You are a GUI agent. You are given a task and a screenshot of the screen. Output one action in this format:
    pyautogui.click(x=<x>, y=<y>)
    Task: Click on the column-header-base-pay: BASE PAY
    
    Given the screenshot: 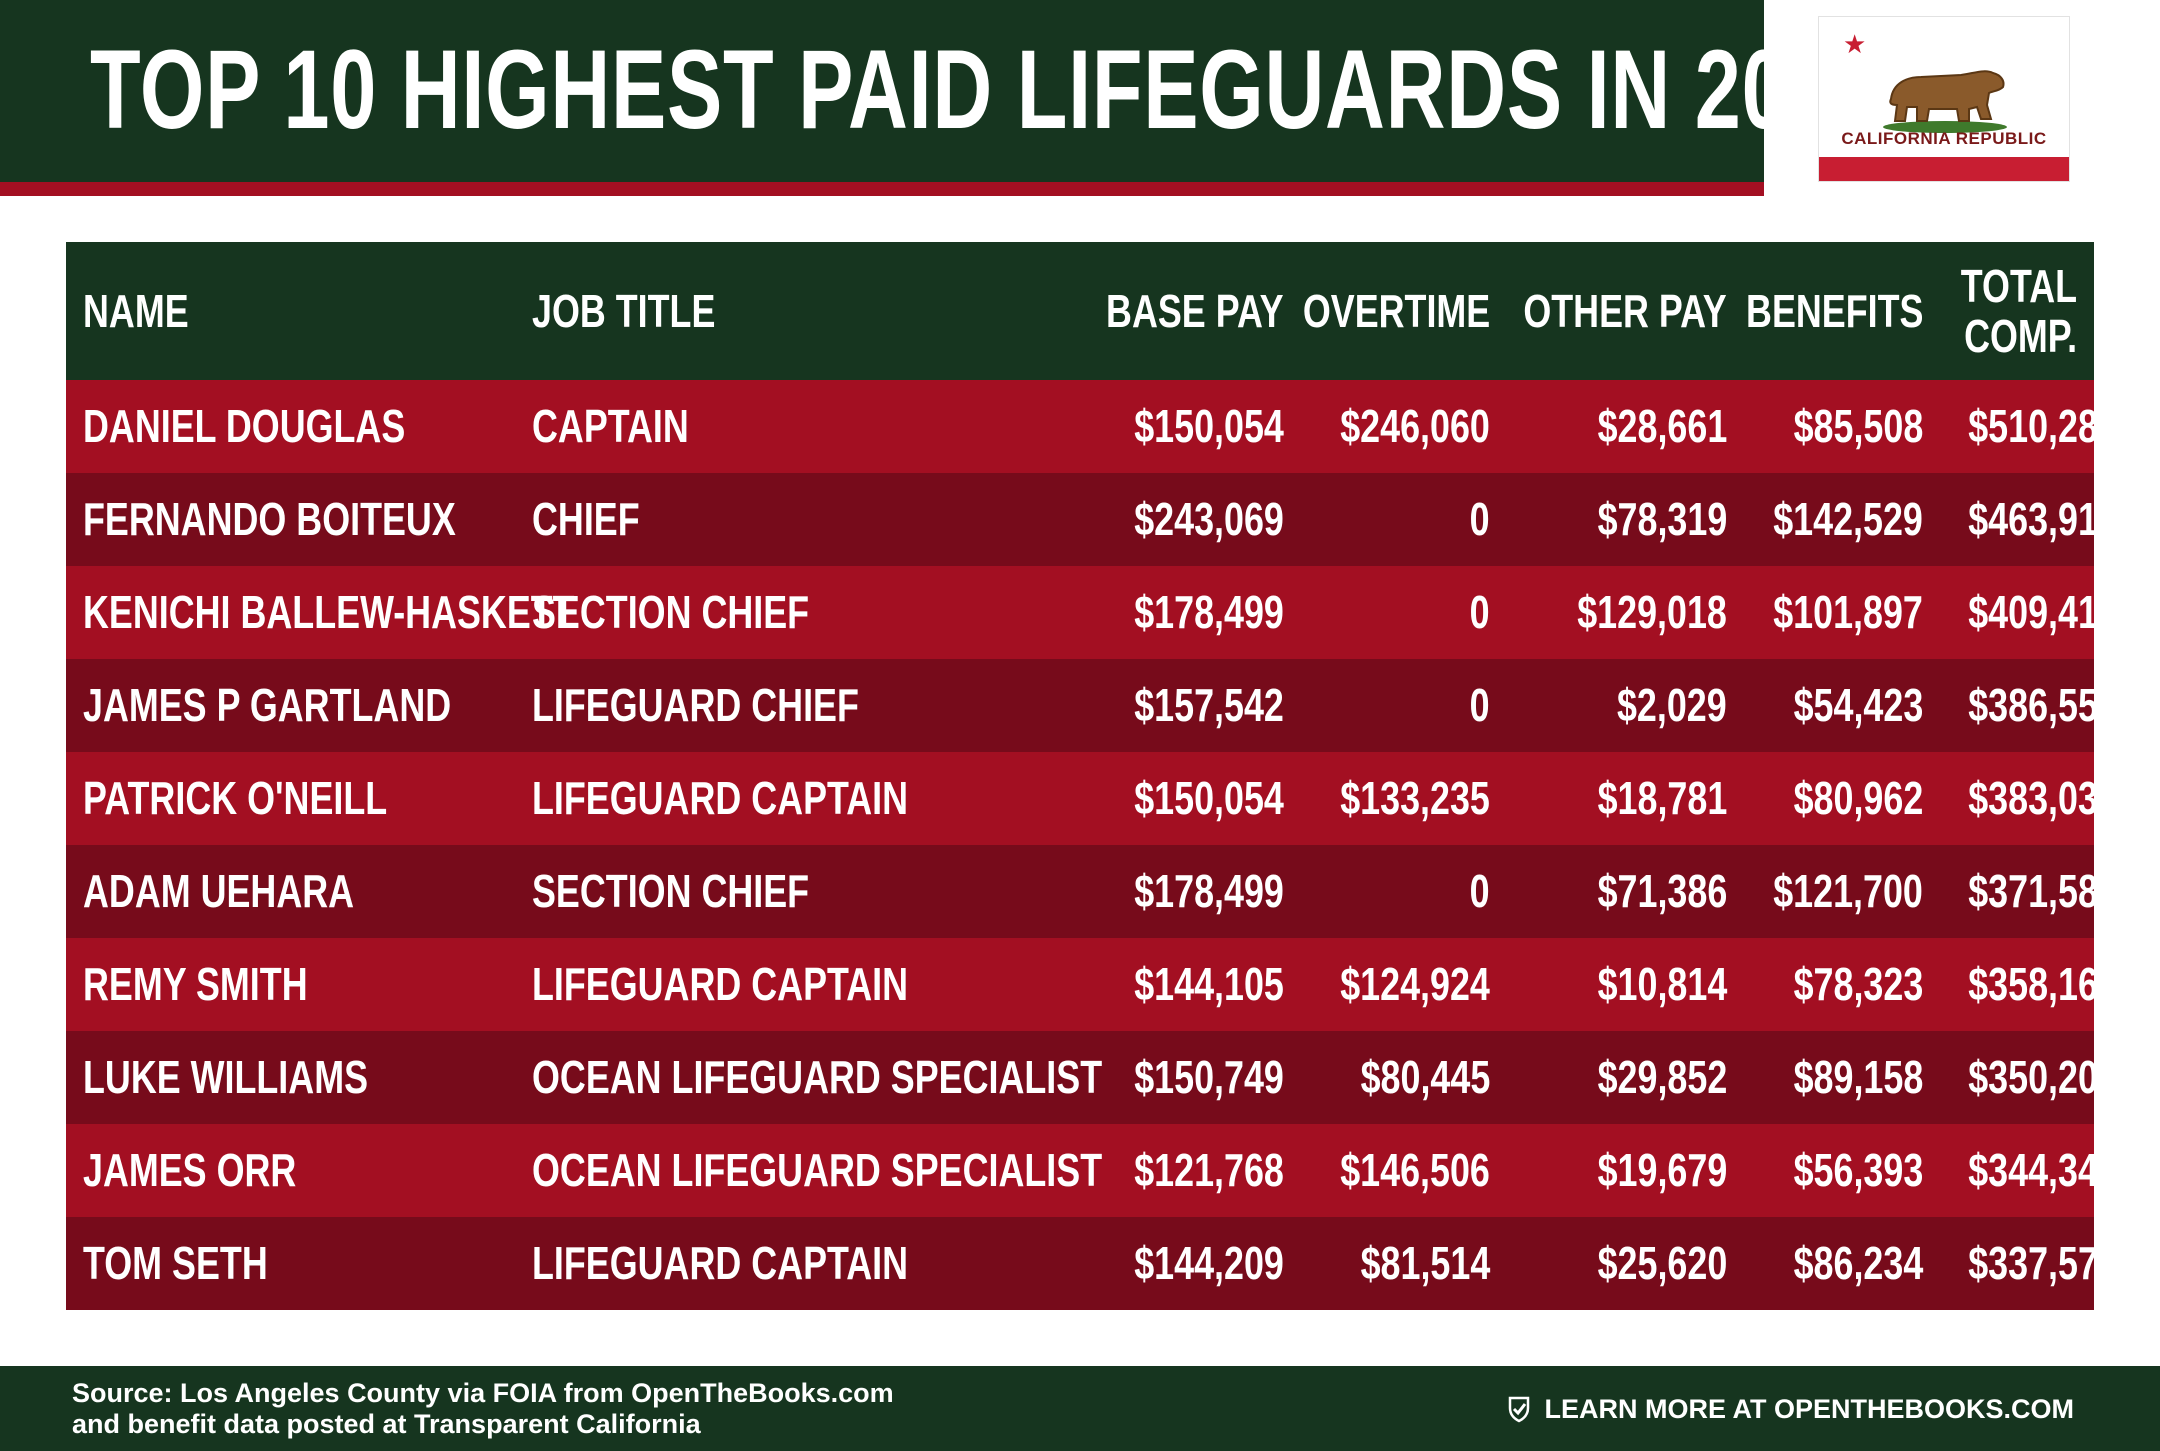 What is the action you would take?
    pyautogui.click(x=1195, y=311)
    